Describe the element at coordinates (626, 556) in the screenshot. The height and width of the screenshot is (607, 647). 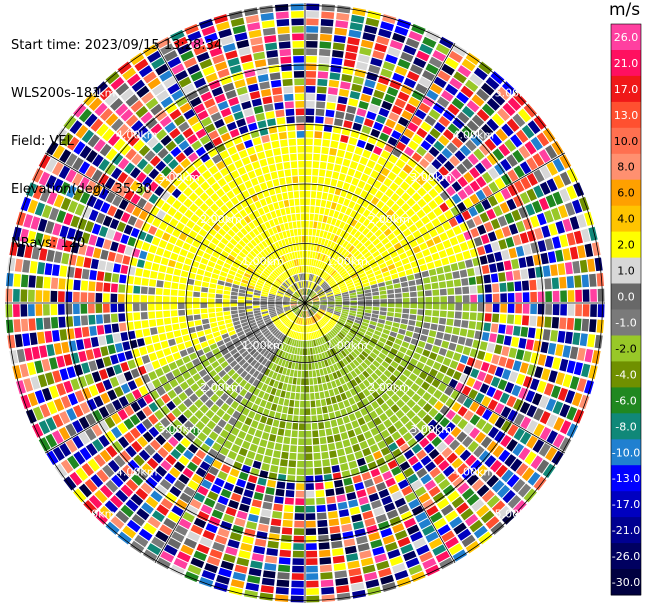
I see `colorbar-tick-label: -26.0` at that location.